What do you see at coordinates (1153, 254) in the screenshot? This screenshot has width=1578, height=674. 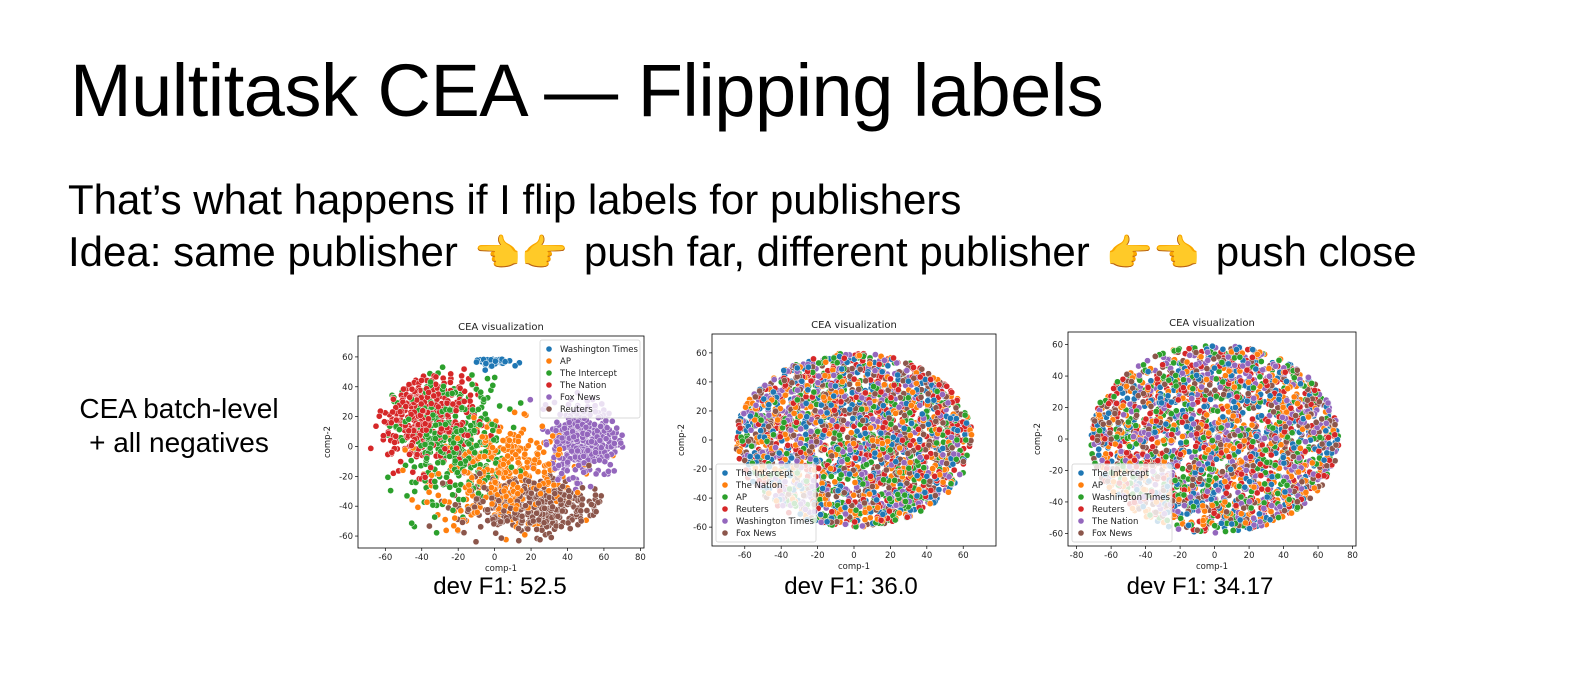 I see `hands-together-icon: 👉👈` at bounding box center [1153, 254].